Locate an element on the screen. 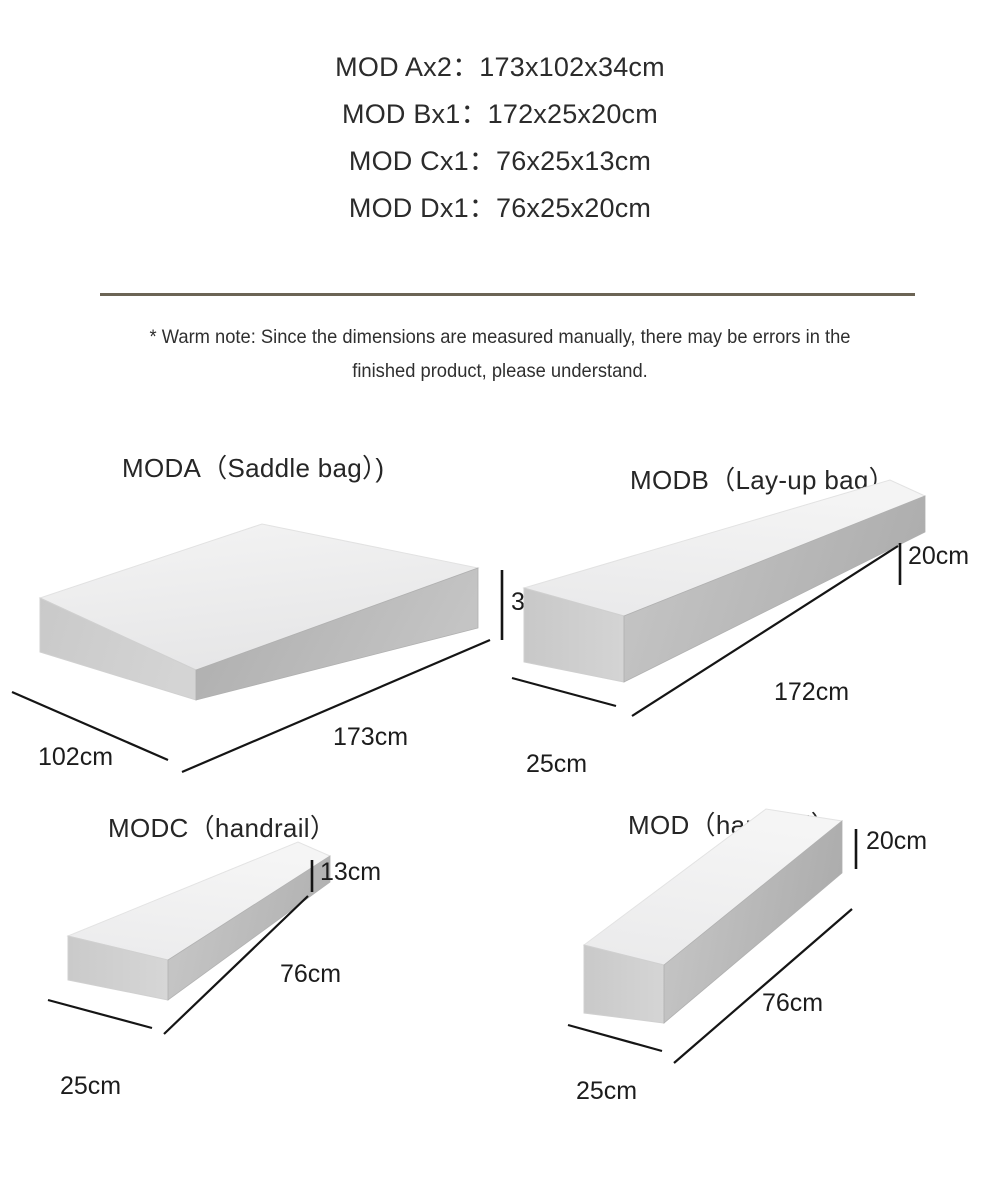  box-illustration-moda is located at coordinates (257, 648).